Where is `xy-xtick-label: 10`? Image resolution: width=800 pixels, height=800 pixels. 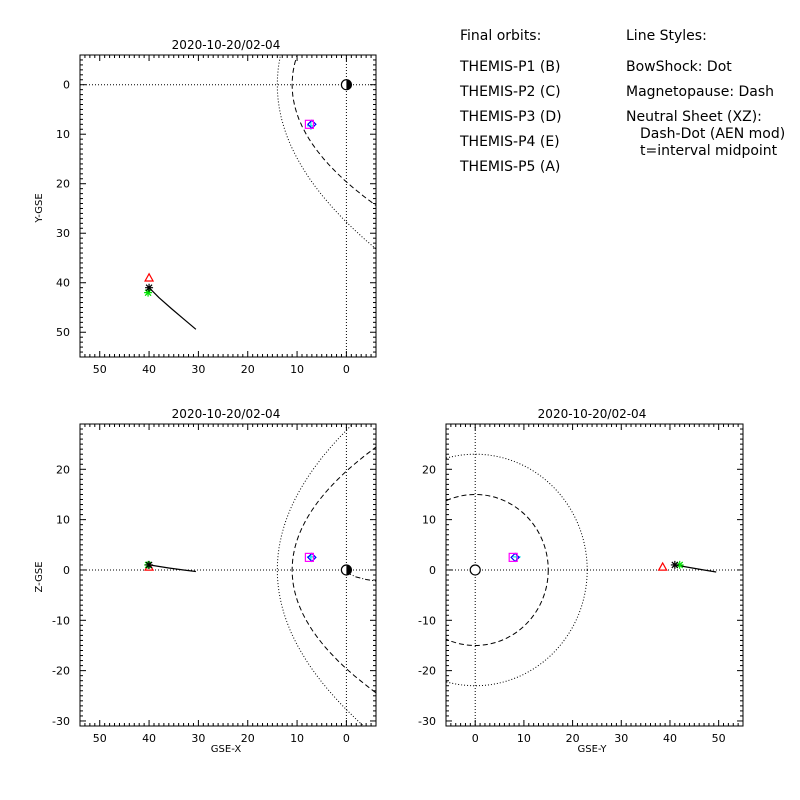
xy-xtick-label: 10 is located at coordinates (297, 369).